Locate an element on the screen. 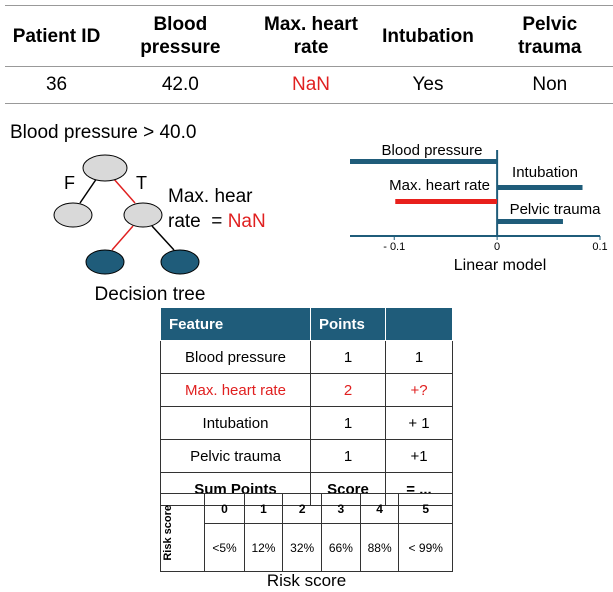  caption: Risk score is located at coordinates (306, 580).